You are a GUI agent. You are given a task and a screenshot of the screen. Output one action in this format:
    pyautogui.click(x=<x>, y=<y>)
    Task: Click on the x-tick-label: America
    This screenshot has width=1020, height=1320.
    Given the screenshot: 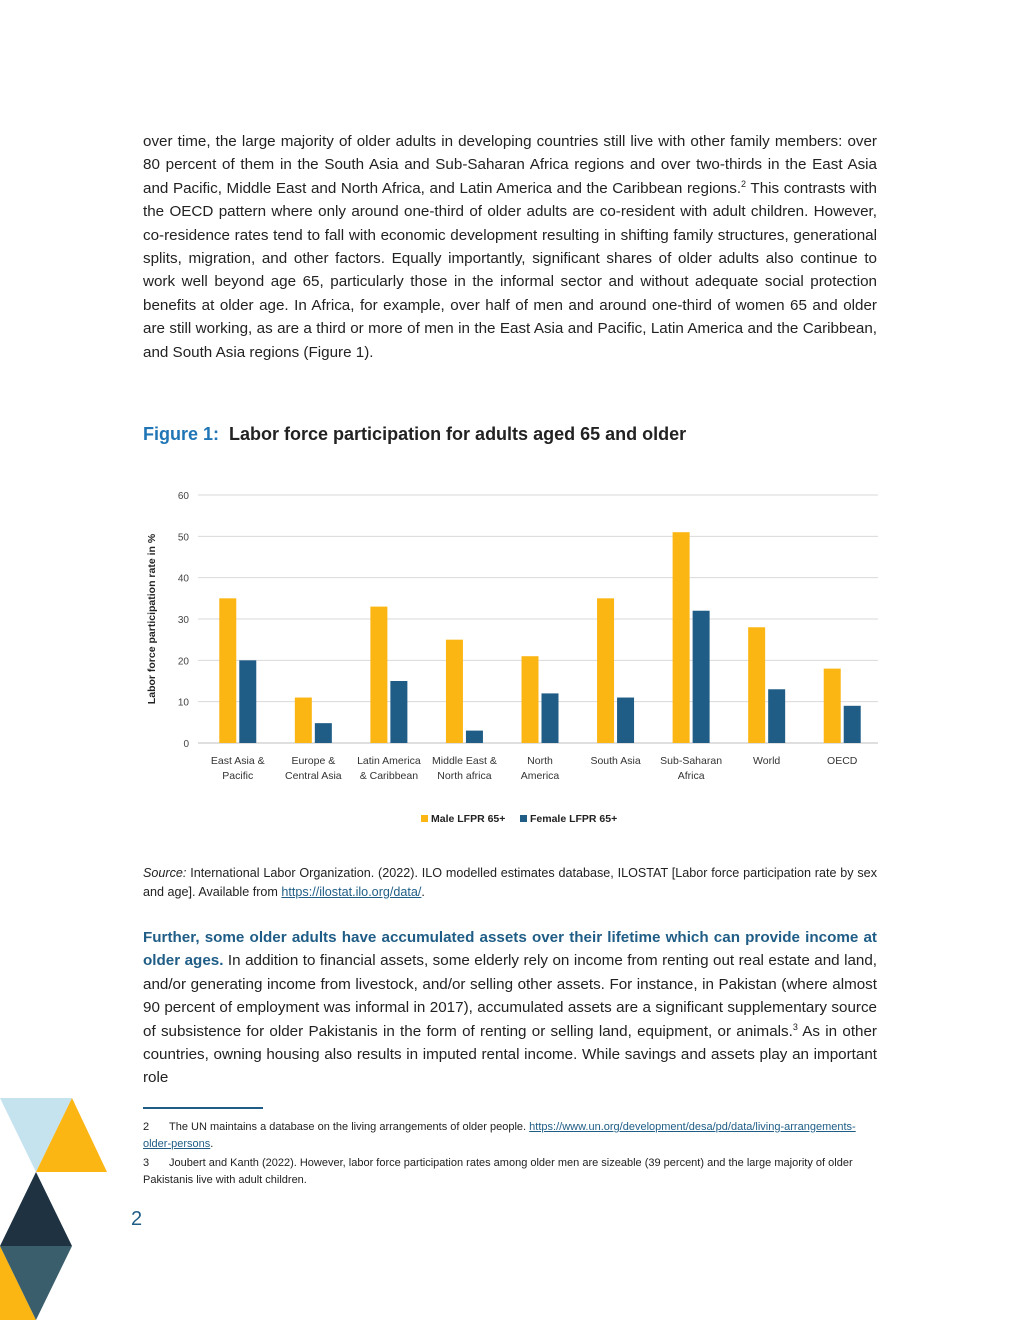 What is the action you would take?
    pyautogui.click(x=540, y=776)
    